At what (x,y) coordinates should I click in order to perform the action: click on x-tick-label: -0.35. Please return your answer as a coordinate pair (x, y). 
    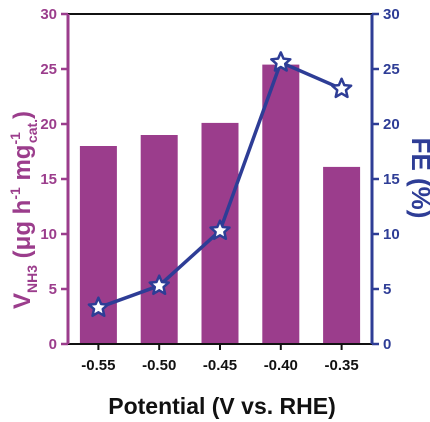
    Looking at the image, I should click on (341, 365).